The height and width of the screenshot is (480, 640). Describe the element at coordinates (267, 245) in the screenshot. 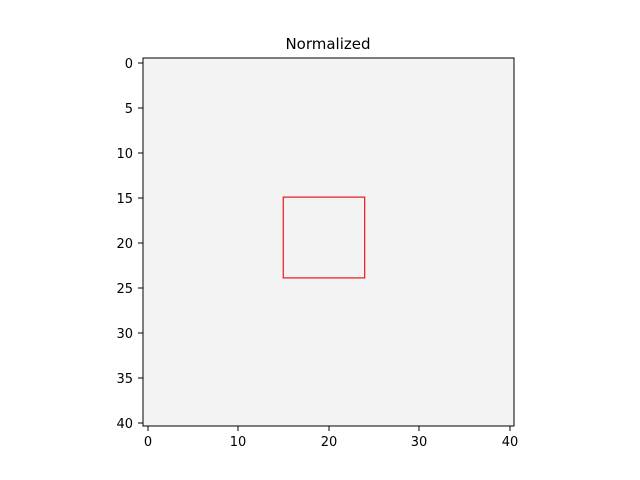

I see `text-line-2: d. And` at that location.